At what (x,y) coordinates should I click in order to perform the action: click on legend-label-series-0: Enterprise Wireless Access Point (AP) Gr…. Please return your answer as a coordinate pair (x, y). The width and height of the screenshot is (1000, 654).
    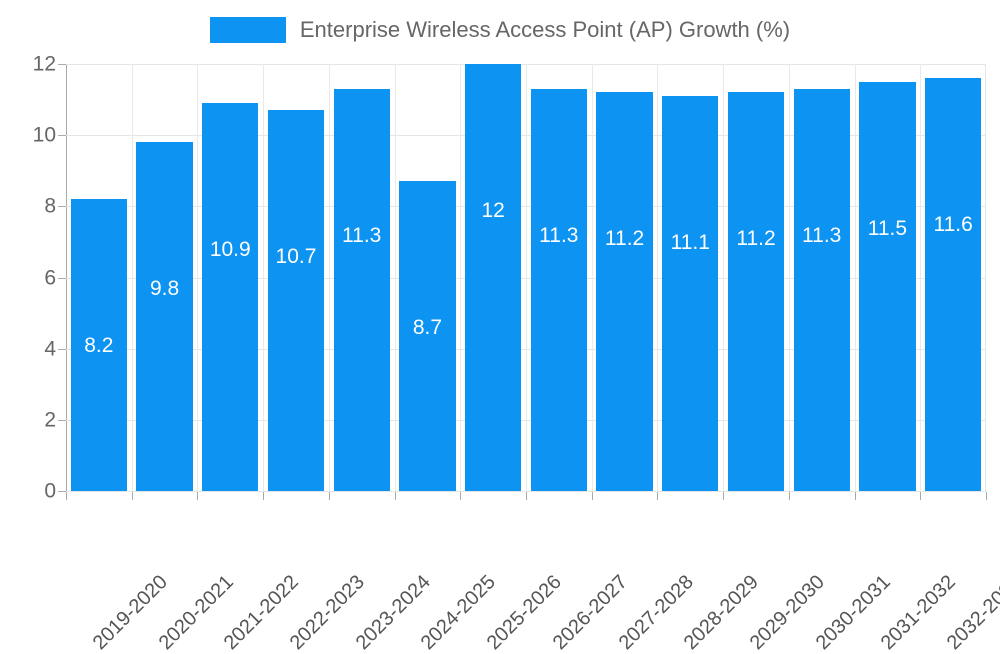
    Looking at the image, I should click on (545, 29).